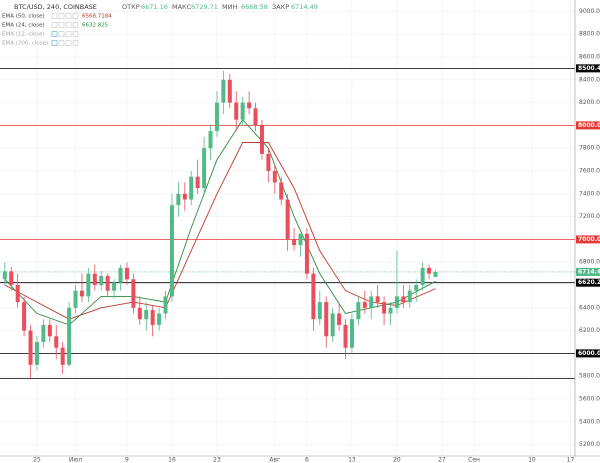 This screenshot has height=463, width=600. I want to click on last-price-bg, so click(588, 271).